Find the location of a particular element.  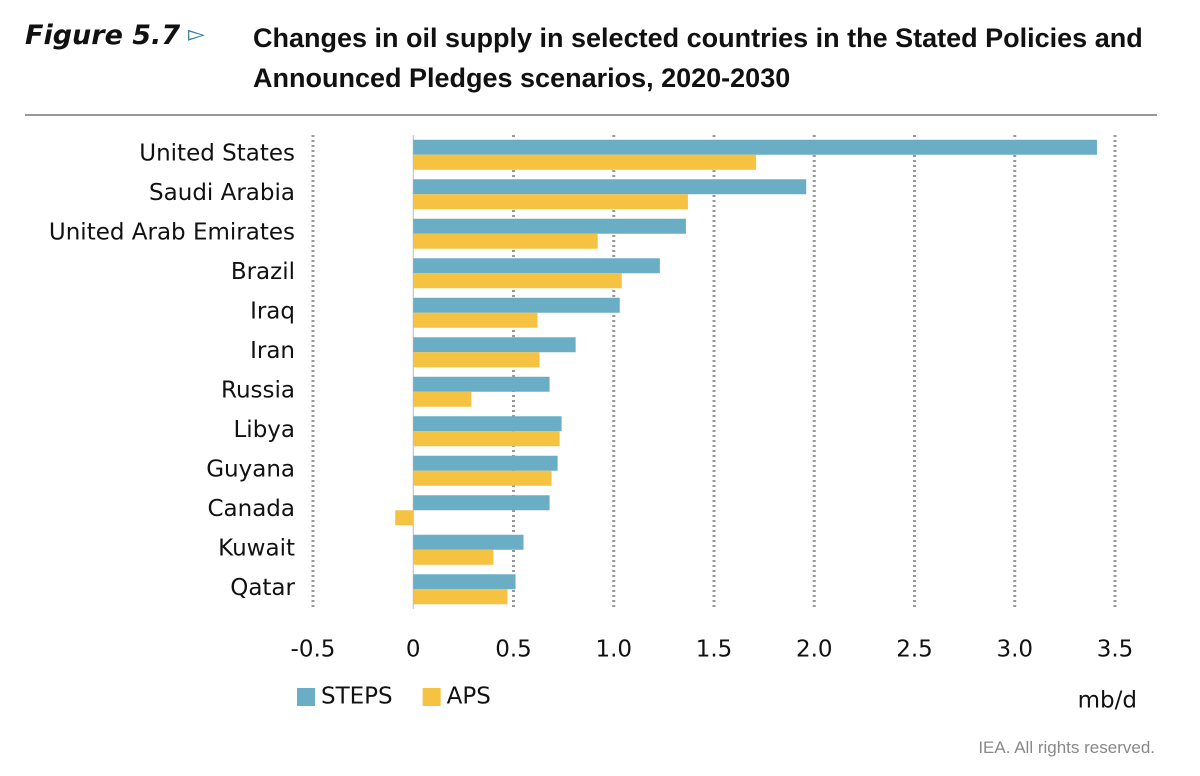

x-tick-label: 1.5 is located at coordinates (714, 650).